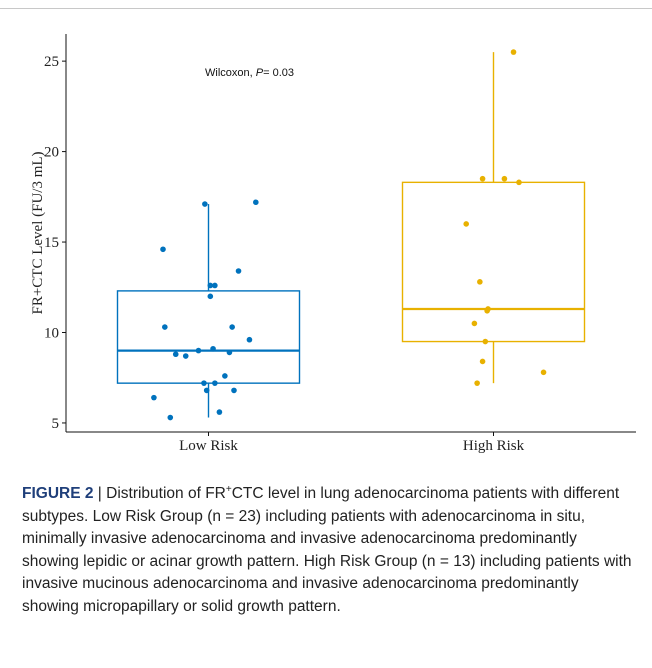  I want to click on caption-text-start: Distribution of FR, so click(166, 493).